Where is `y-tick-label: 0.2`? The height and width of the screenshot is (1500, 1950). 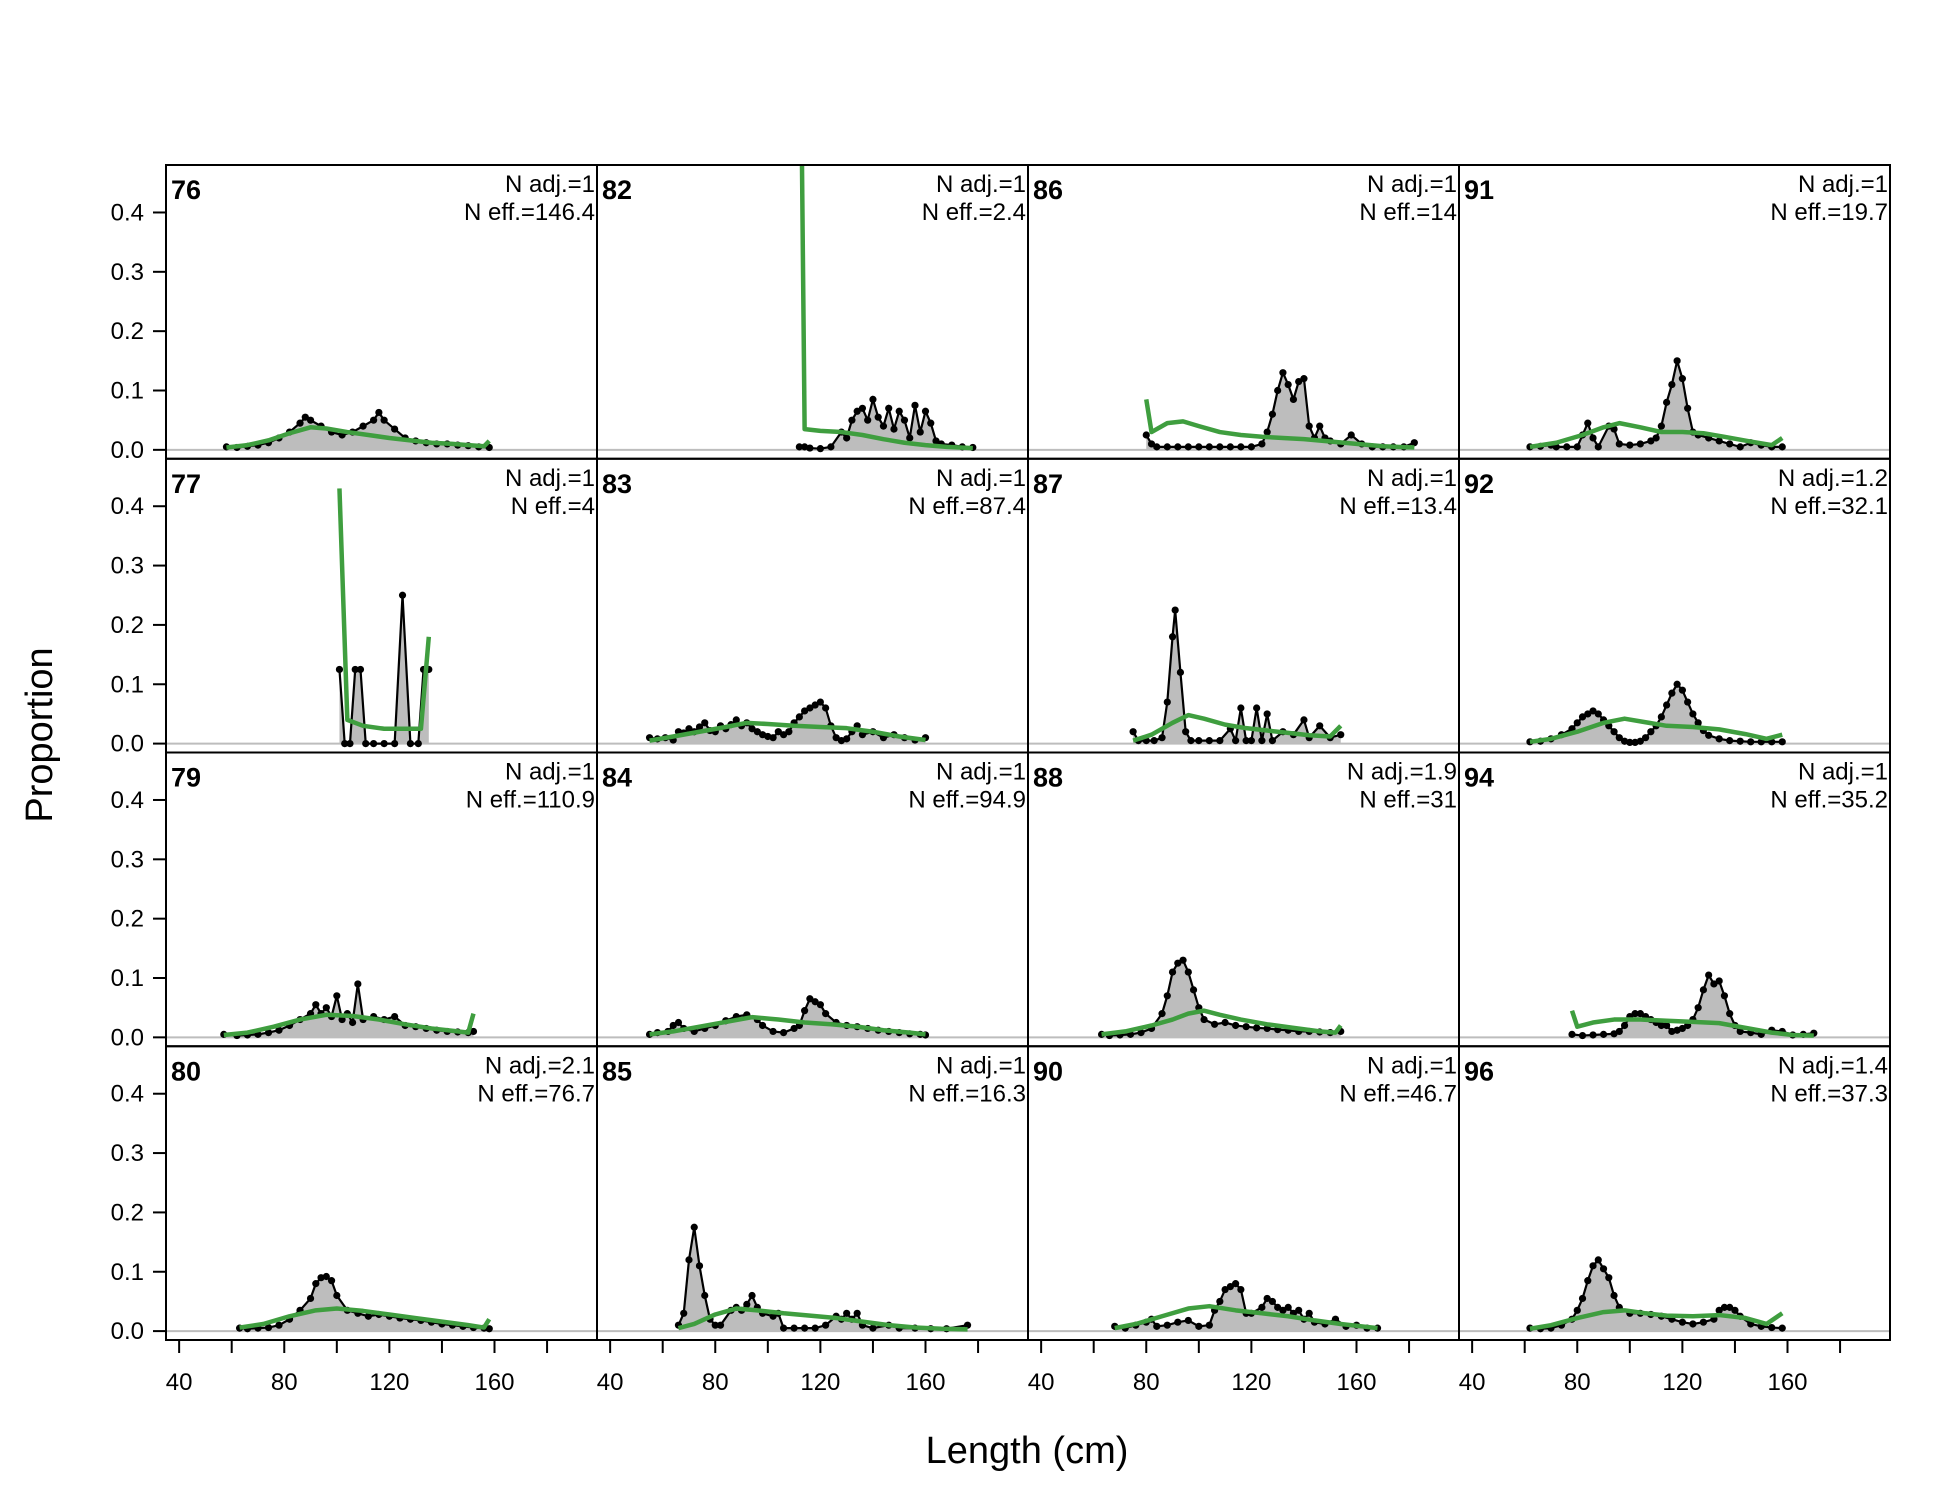 y-tick-label: 0.2 is located at coordinates (127, 625).